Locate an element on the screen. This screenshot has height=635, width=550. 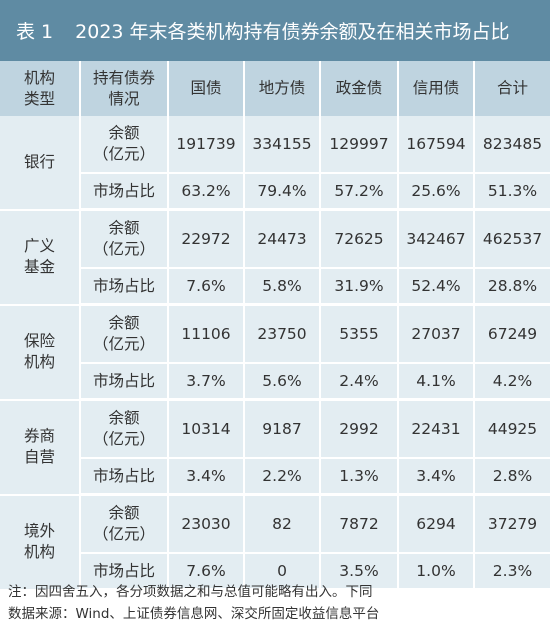
table-row: 市场占比 7.6% 0 3.5% 1.0% 2.3% is located at coordinates (275, 572).